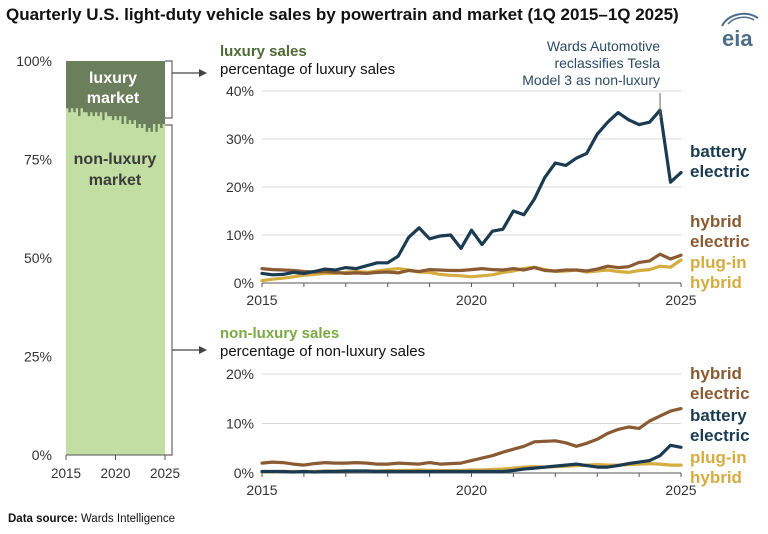 The image size is (768, 534). Describe the element at coordinates (169, 290) in the screenshot. I see `non-luxury-bracket` at that location.